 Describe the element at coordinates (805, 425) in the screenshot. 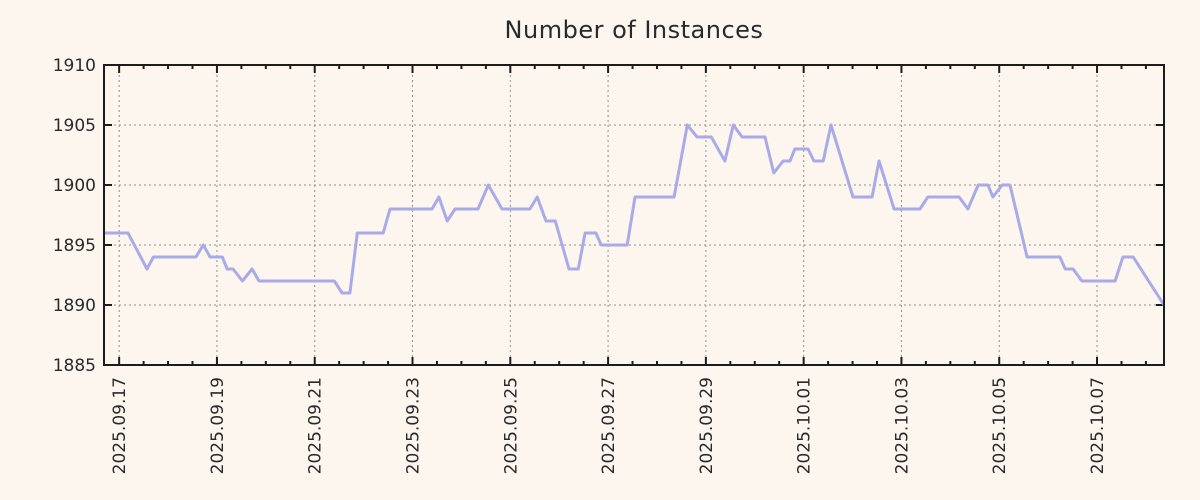

I see `x-tick-label: 2025.10.01` at that location.